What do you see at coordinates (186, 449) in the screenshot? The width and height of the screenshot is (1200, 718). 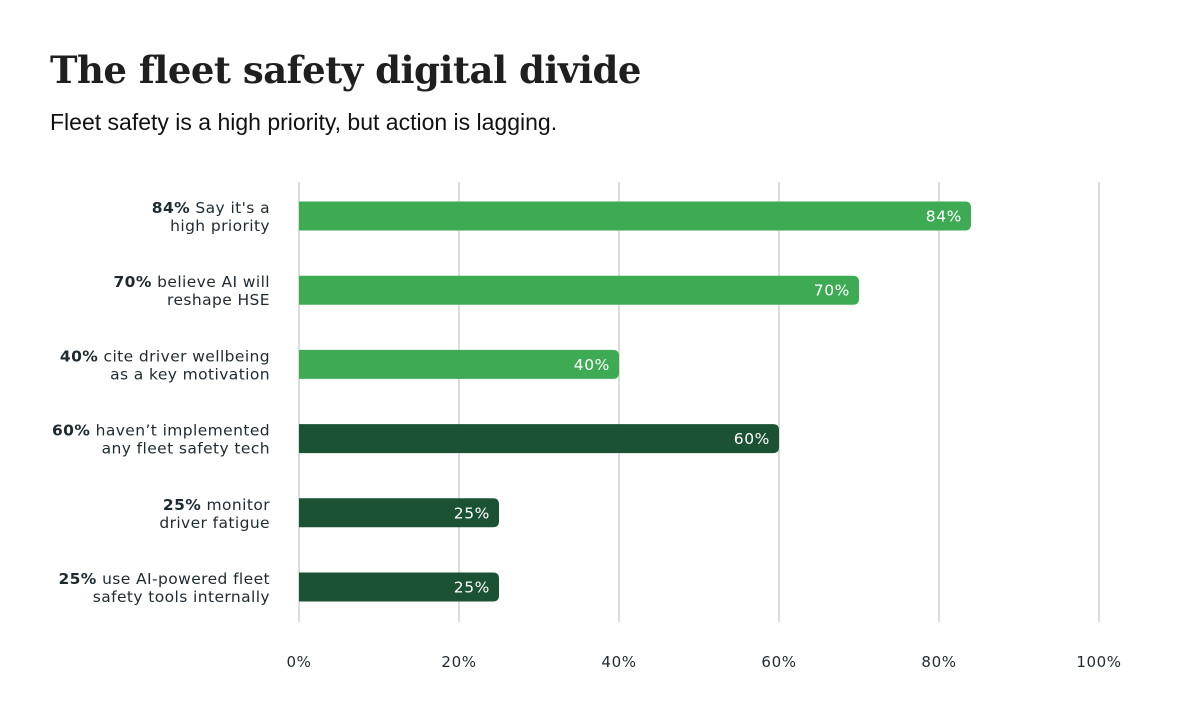 I see `category-label-line2: any fleet safety tech` at bounding box center [186, 449].